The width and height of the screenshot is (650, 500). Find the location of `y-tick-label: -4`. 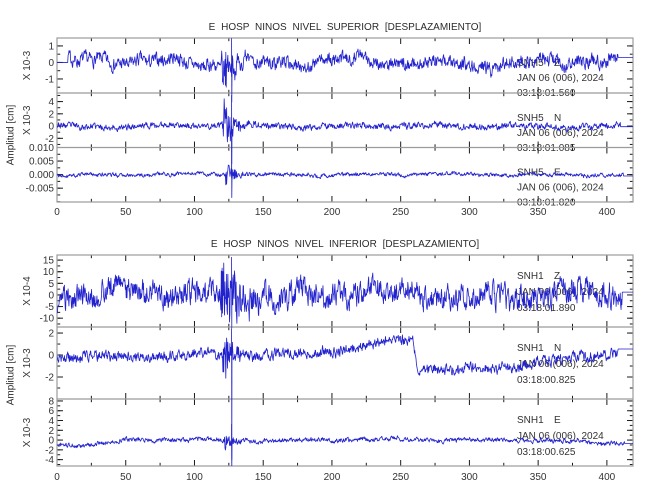

y-tick-label: -4 is located at coordinates (49, 460).